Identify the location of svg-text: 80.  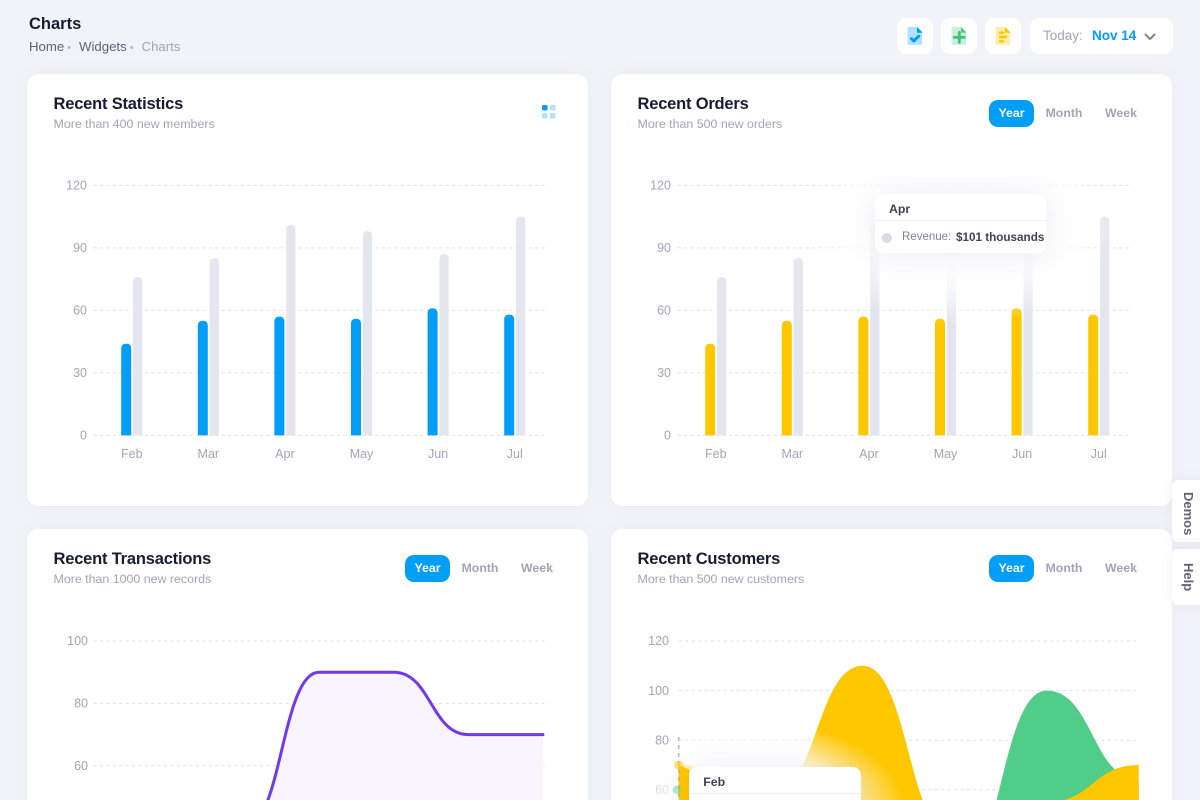
(81, 704).